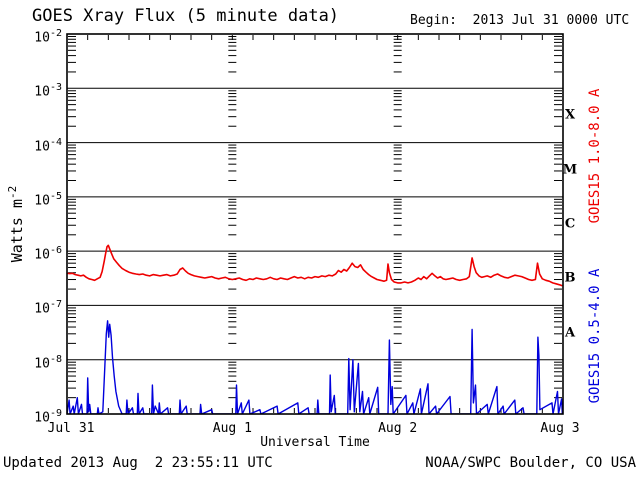  What do you see at coordinates (570, 170) in the screenshot?
I see `flare-class-label-m: M` at bounding box center [570, 170].